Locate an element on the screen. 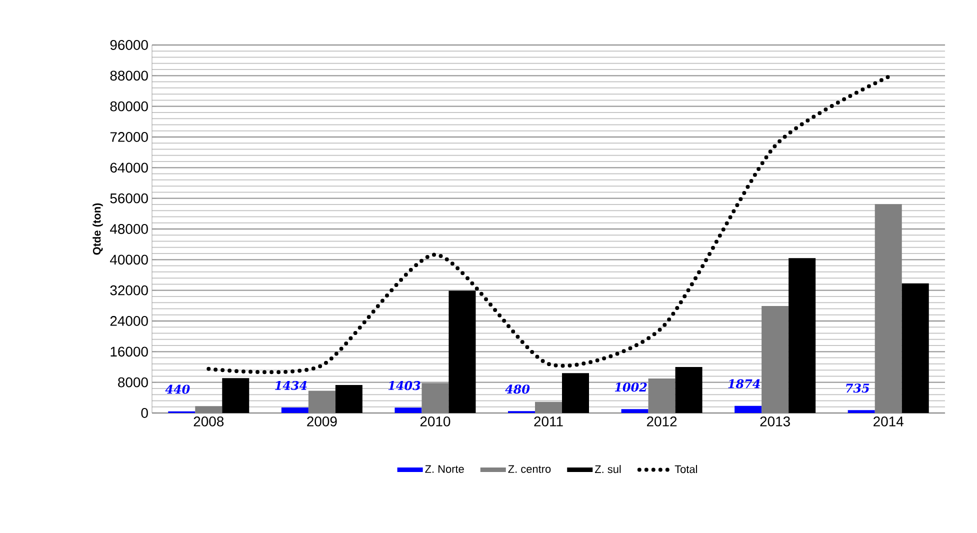 This screenshot has height=533, width=977. data-label: 1002 is located at coordinates (630, 387).